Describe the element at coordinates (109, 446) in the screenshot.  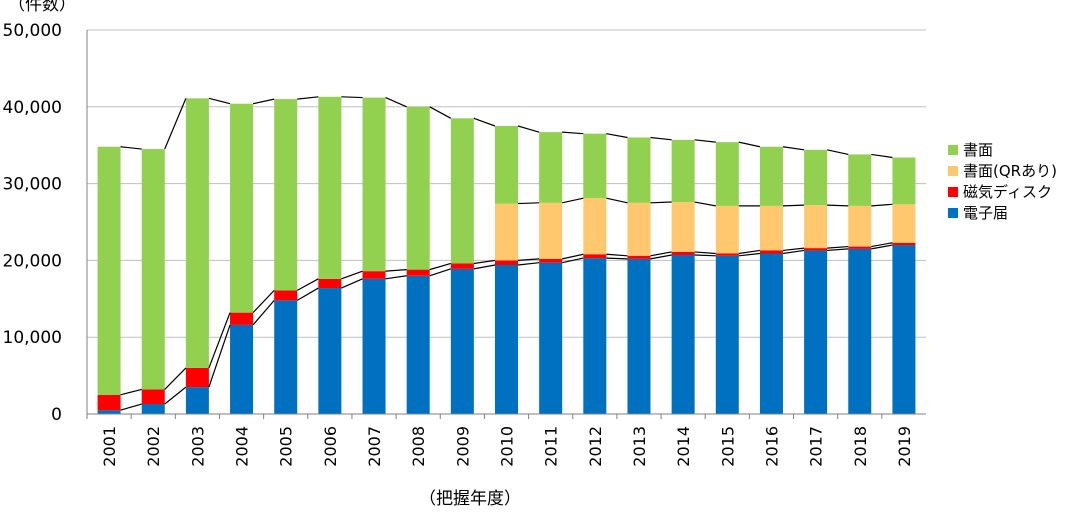
I see `x-tick-label: 2001` at that location.